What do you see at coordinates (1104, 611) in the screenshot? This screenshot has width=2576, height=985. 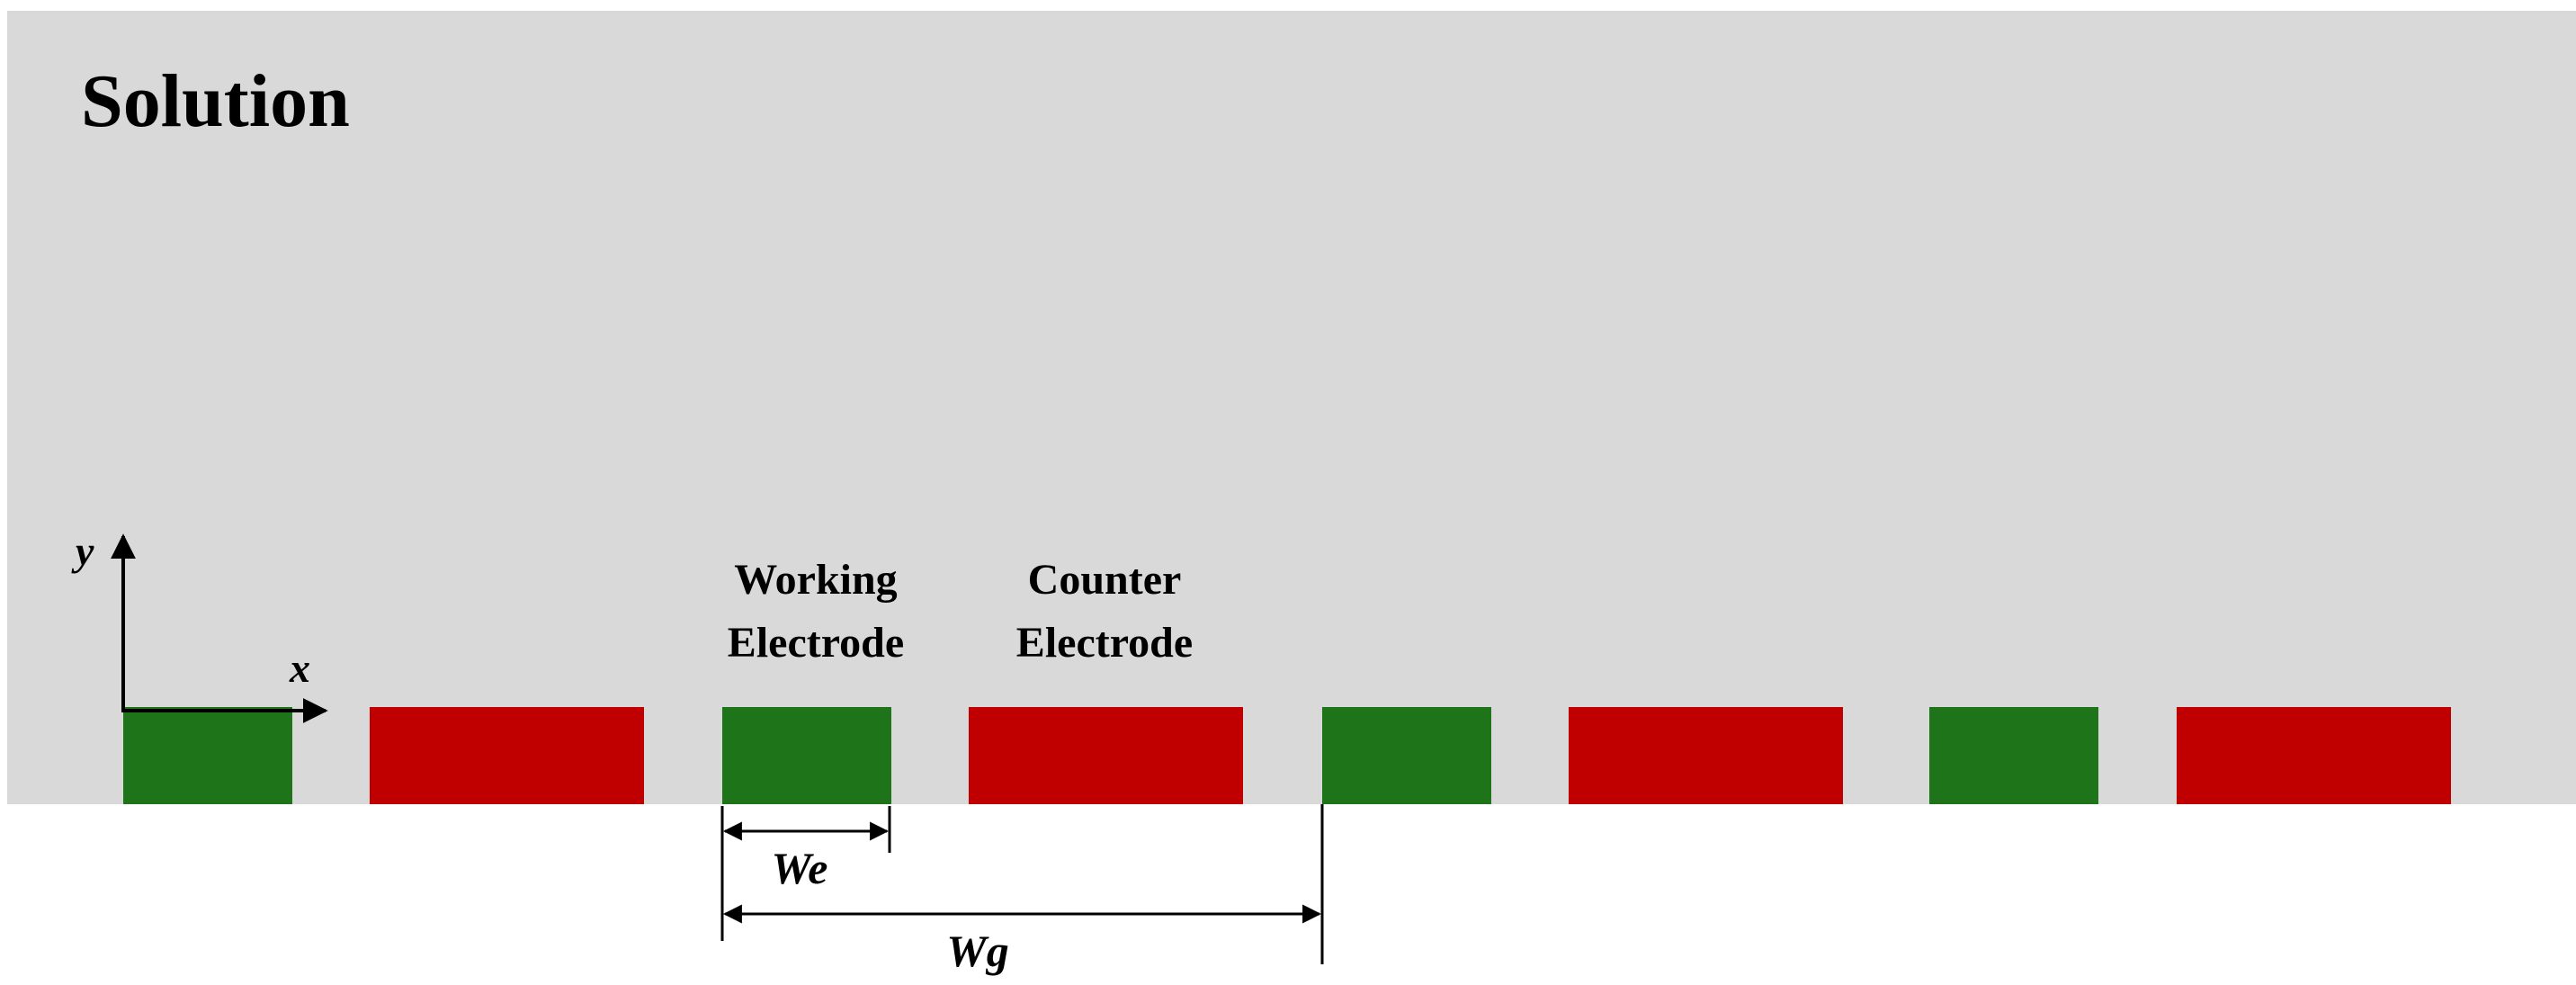 I see `counter-electrode-label: Counter Electrode` at bounding box center [1104, 611].